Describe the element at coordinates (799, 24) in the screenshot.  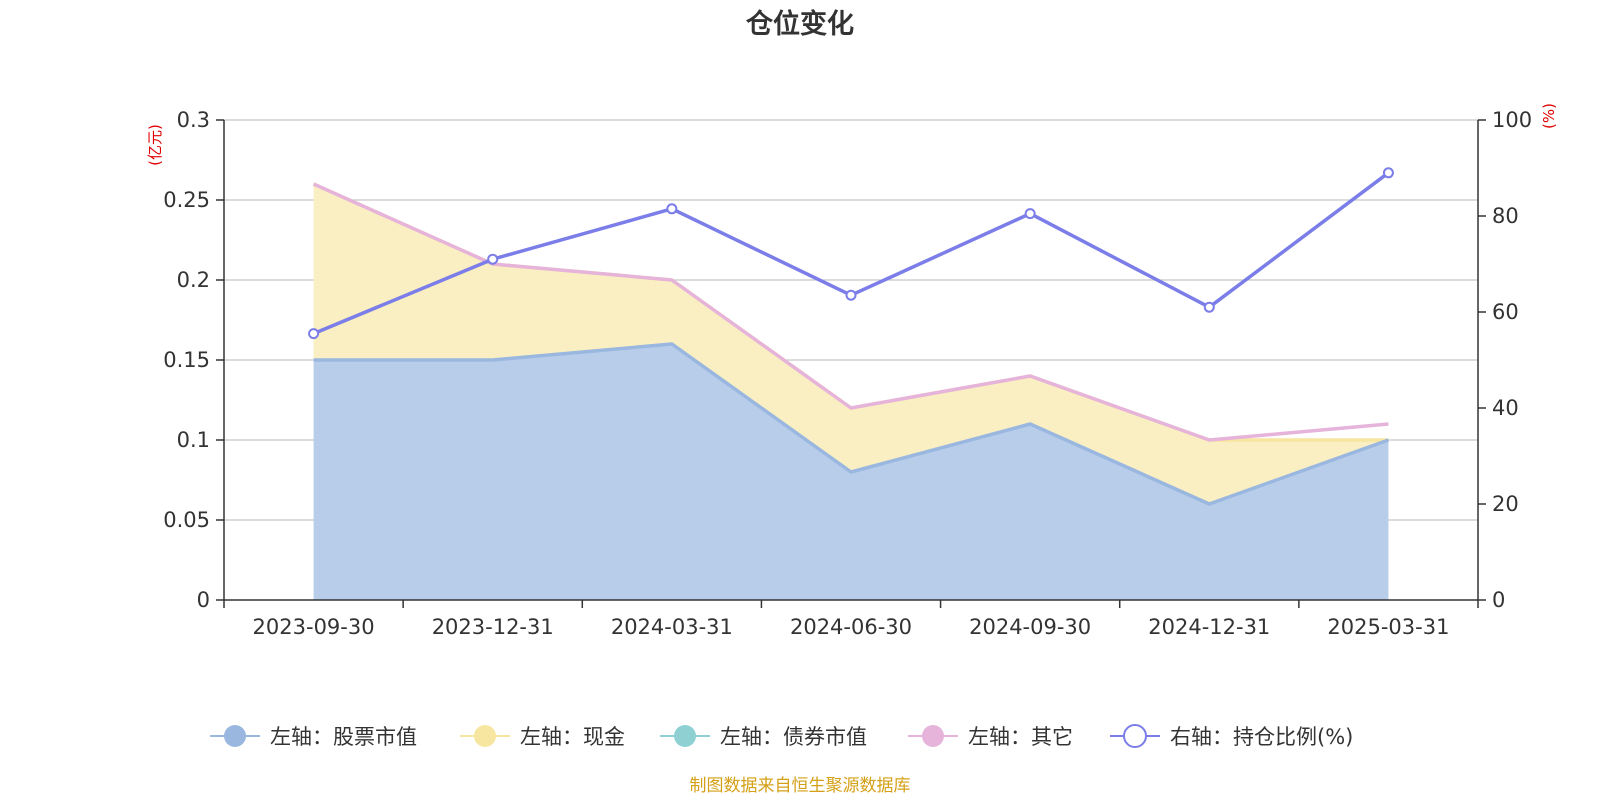
I see `chart-title: 仓位变化` at that location.